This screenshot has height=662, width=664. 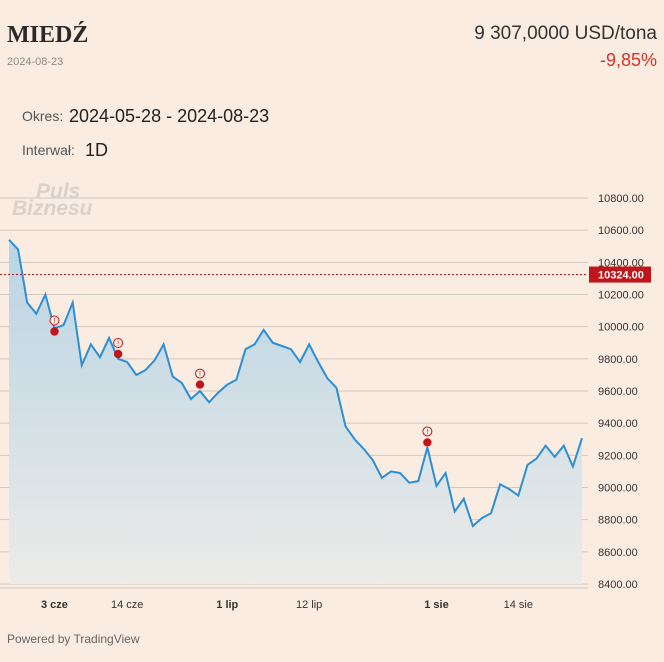 What do you see at coordinates (43, 116) in the screenshot?
I see `period-label: Okres:` at bounding box center [43, 116].